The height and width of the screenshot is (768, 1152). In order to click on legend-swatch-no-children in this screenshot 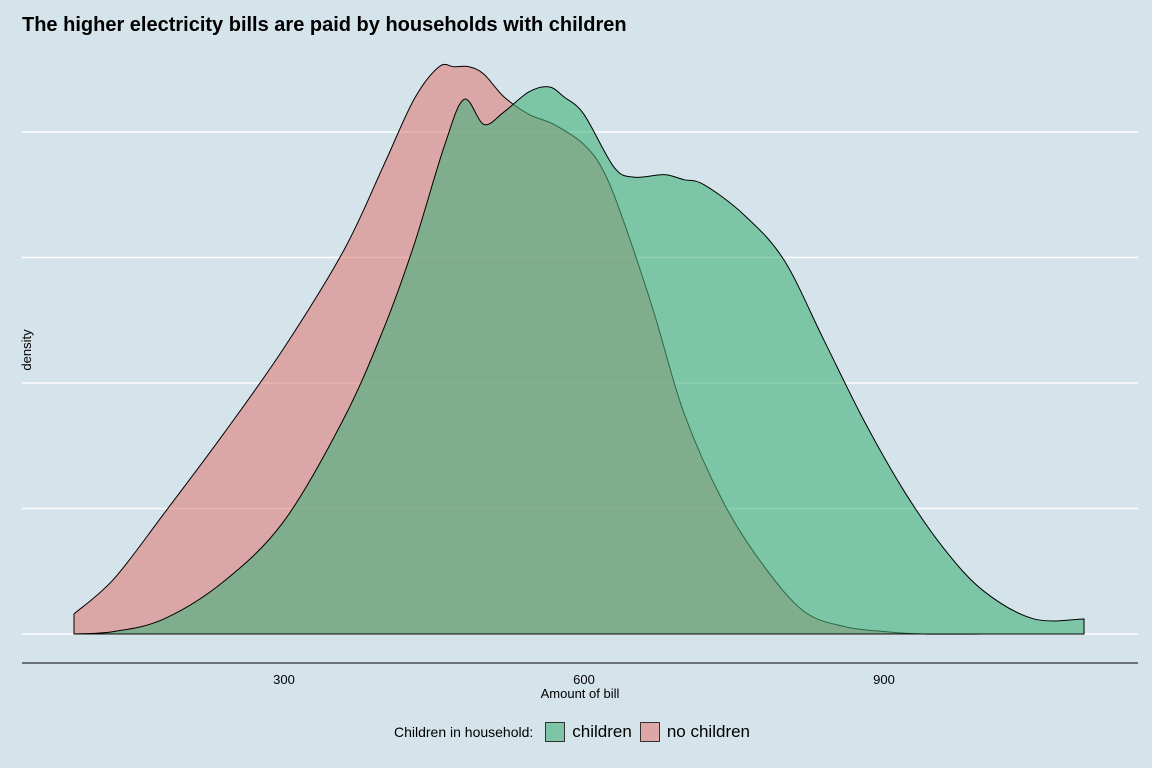, I will do `click(649, 732)`.